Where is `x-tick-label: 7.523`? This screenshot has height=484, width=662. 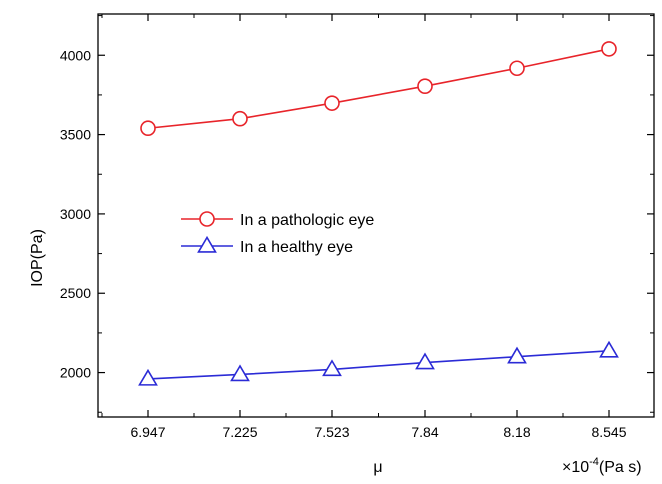
x-tick-label: 7.523 is located at coordinates (331, 432).